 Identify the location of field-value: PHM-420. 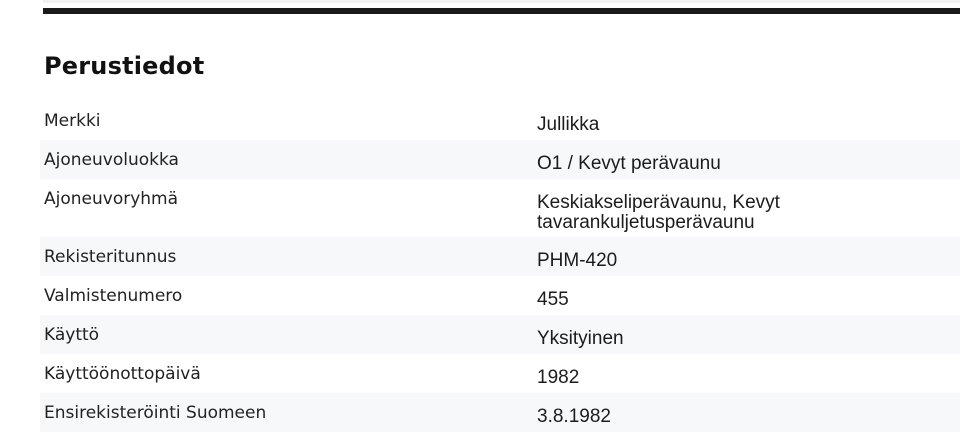
(577, 260).